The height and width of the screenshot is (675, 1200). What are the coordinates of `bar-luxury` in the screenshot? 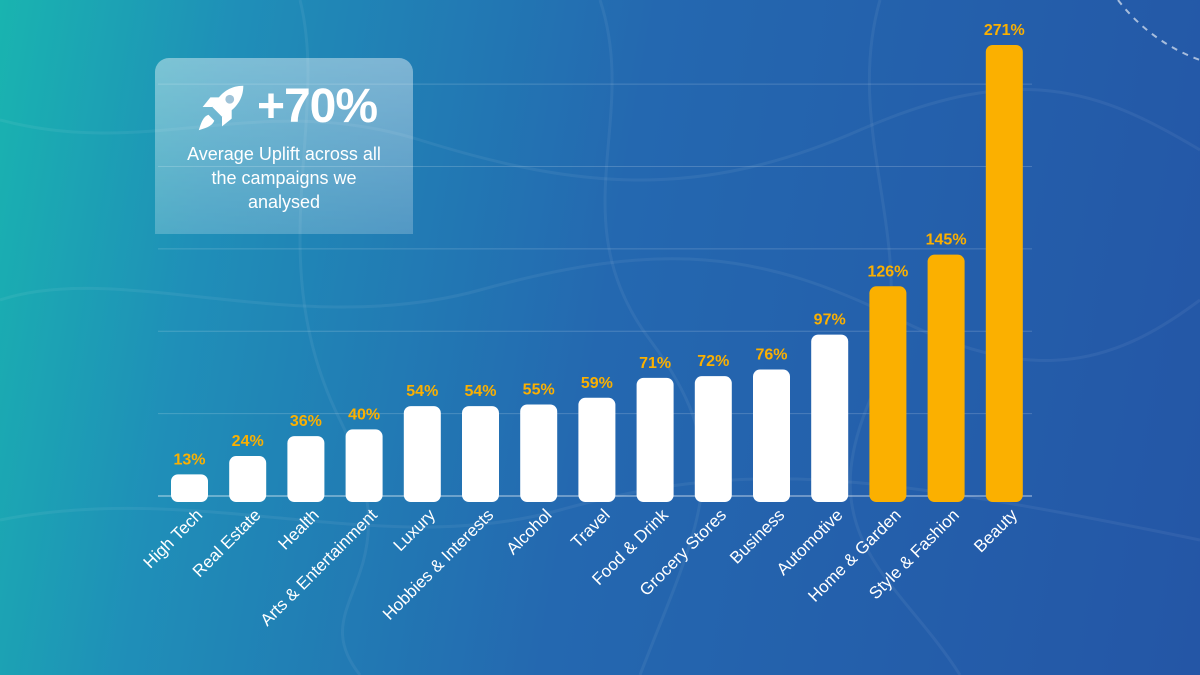 It's located at (422, 454).